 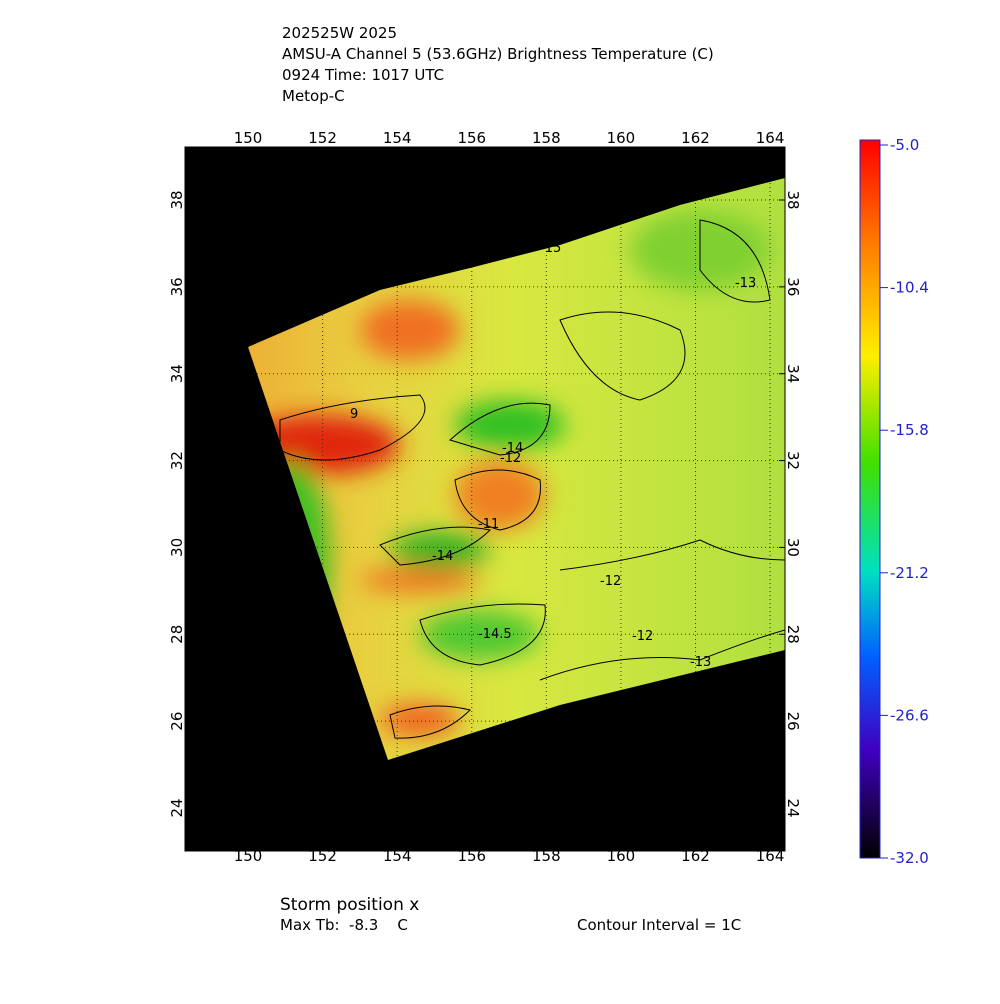 I want to click on contour-label: -11, so click(x=488, y=524).